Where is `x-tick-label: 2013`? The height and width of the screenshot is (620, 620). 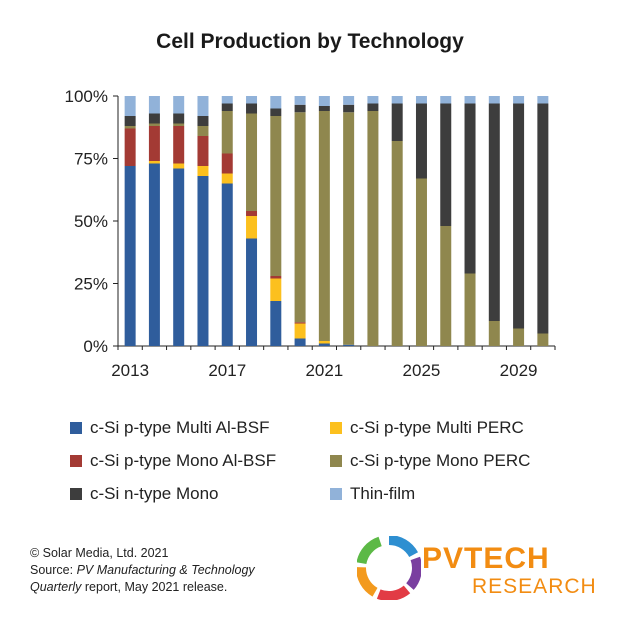
x-tick-label: 2013 is located at coordinates (130, 370).